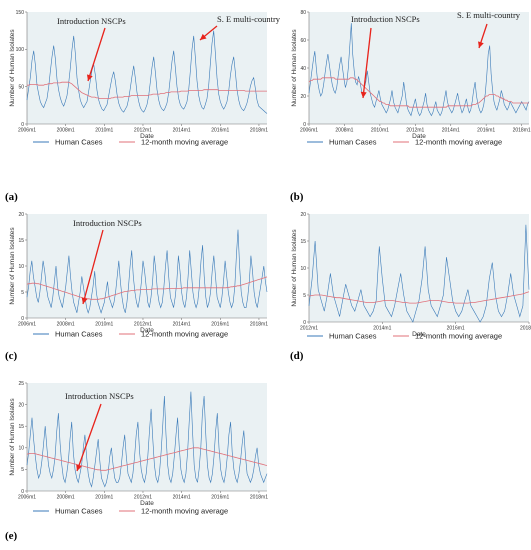  What do you see at coordinates (20, 13) in the screenshot?
I see `y-tick-label: 150` at bounding box center [20, 13].